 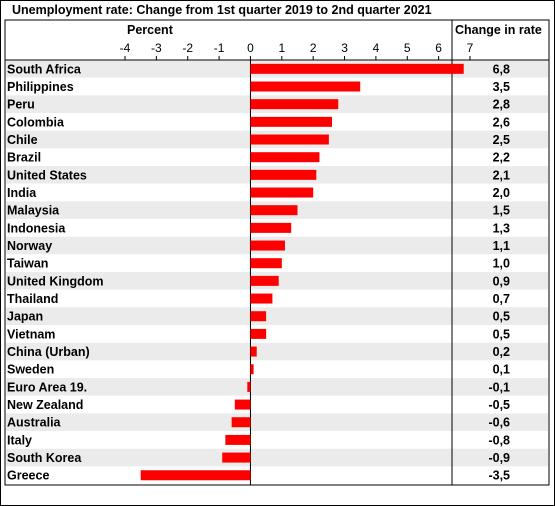 I want to click on category-label: Australia, so click(x=34, y=423).